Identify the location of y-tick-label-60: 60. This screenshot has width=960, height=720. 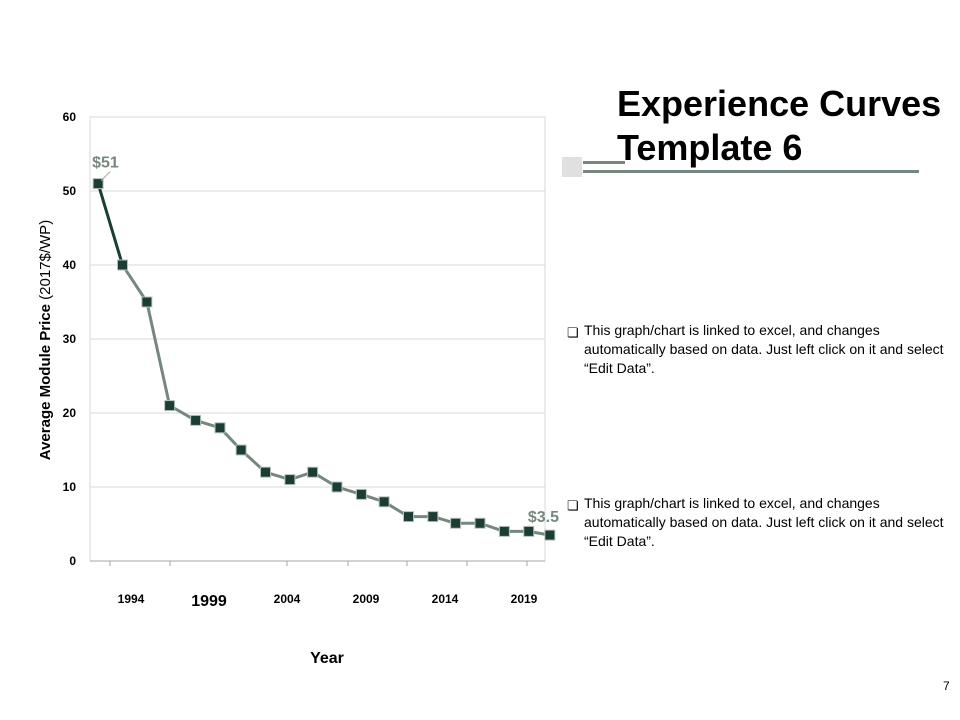
(70, 117).